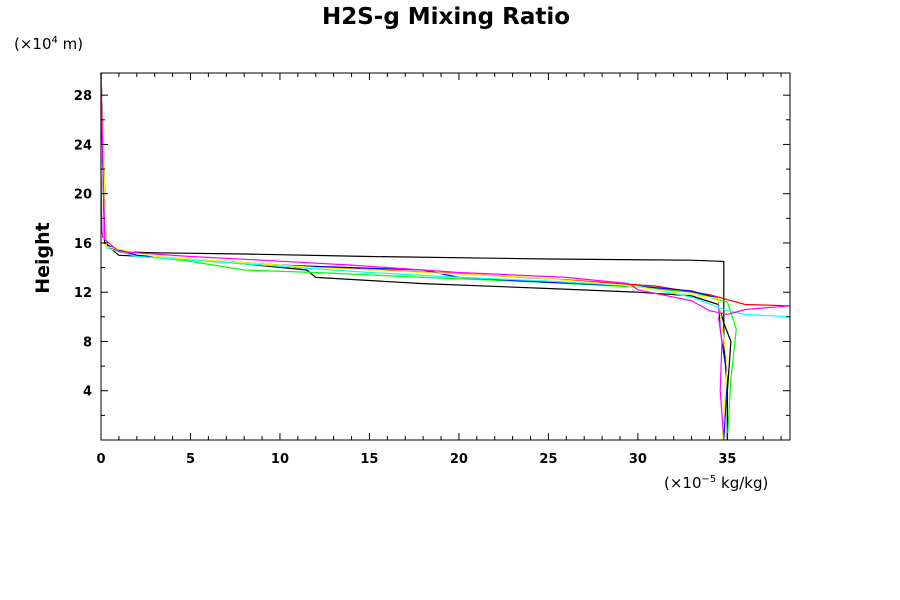 The width and height of the screenshot is (900, 600). Describe the element at coordinates (727, 459) in the screenshot. I see `x-tick-label: 35` at that location.